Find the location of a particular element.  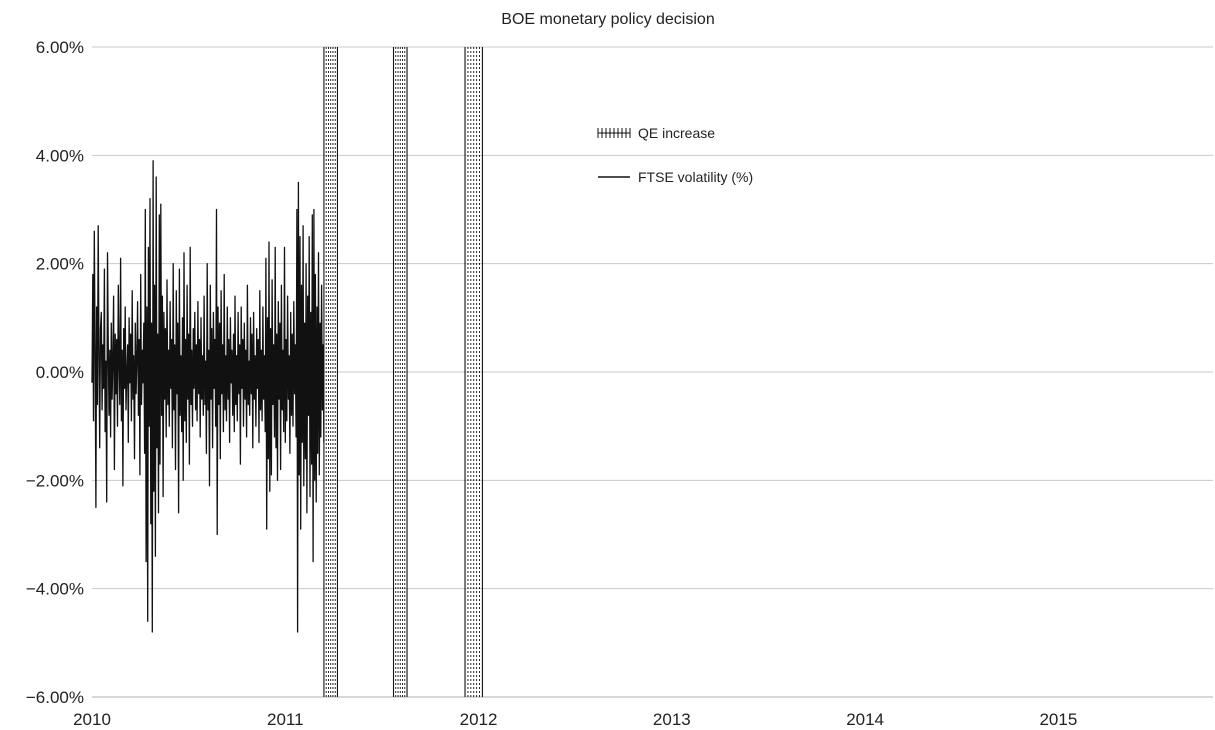

y-tick-label: −4.00% is located at coordinates (55, 589).